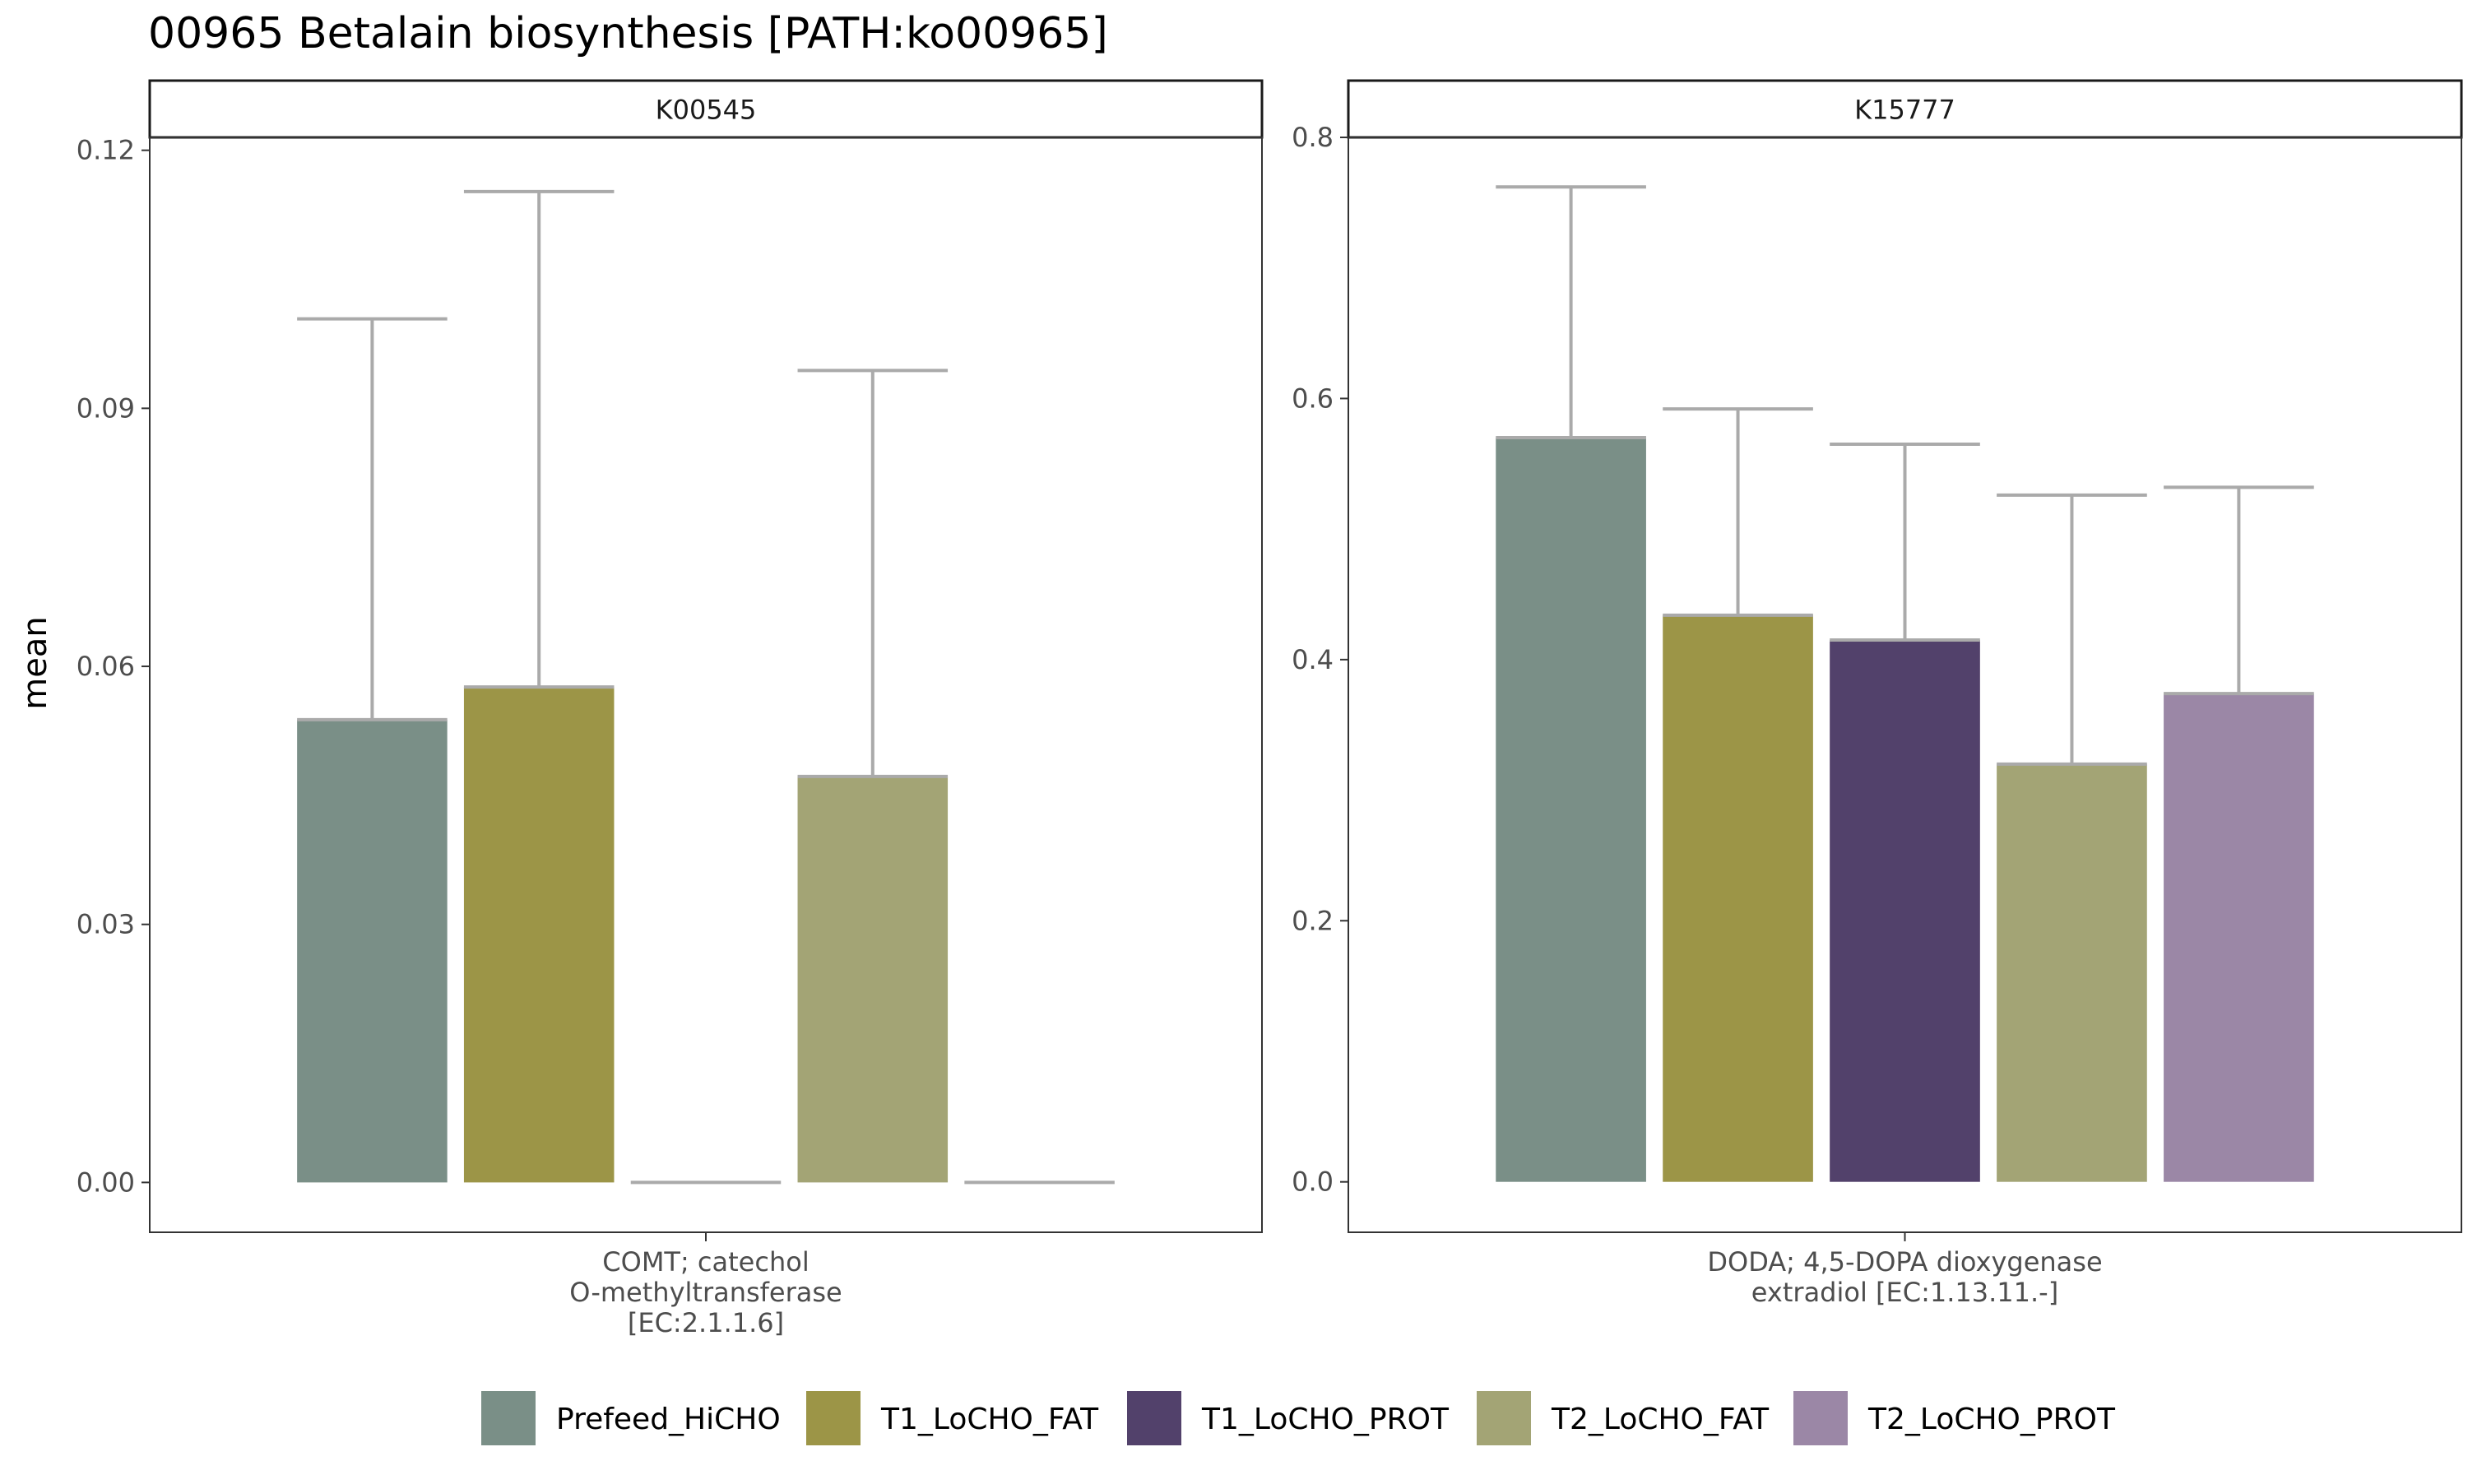 This screenshot has width=2468, height=1484. What do you see at coordinates (706, 1322) in the screenshot?
I see `x-category-label: [EC:2.1.1.6]` at bounding box center [706, 1322].